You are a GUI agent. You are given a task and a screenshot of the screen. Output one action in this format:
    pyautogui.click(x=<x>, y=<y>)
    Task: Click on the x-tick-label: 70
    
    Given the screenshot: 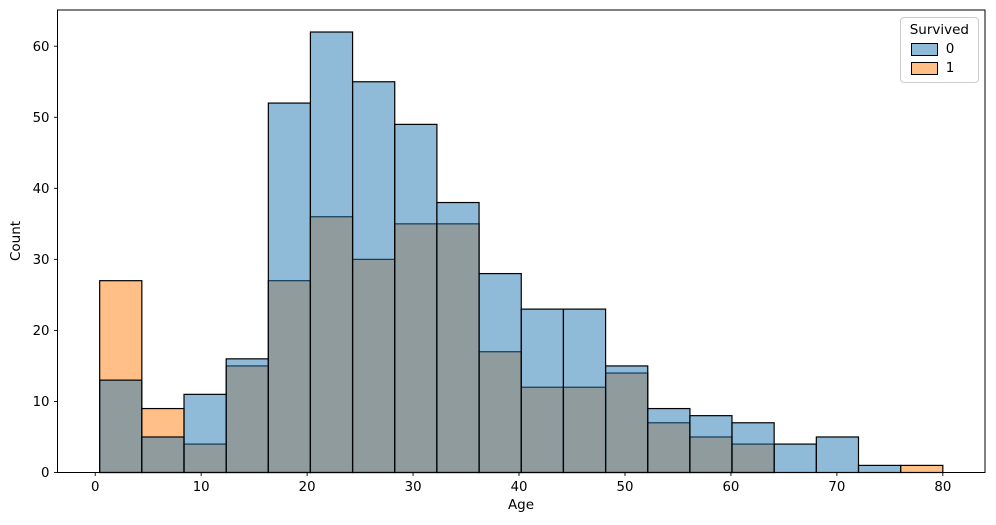 What is the action you would take?
    pyautogui.click(x=836, y=487)
    